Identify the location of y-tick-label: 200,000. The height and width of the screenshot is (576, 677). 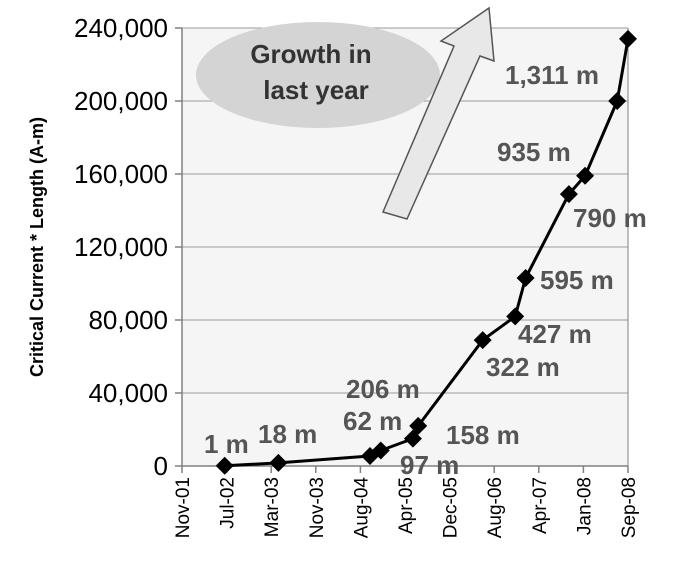
(121, 101).